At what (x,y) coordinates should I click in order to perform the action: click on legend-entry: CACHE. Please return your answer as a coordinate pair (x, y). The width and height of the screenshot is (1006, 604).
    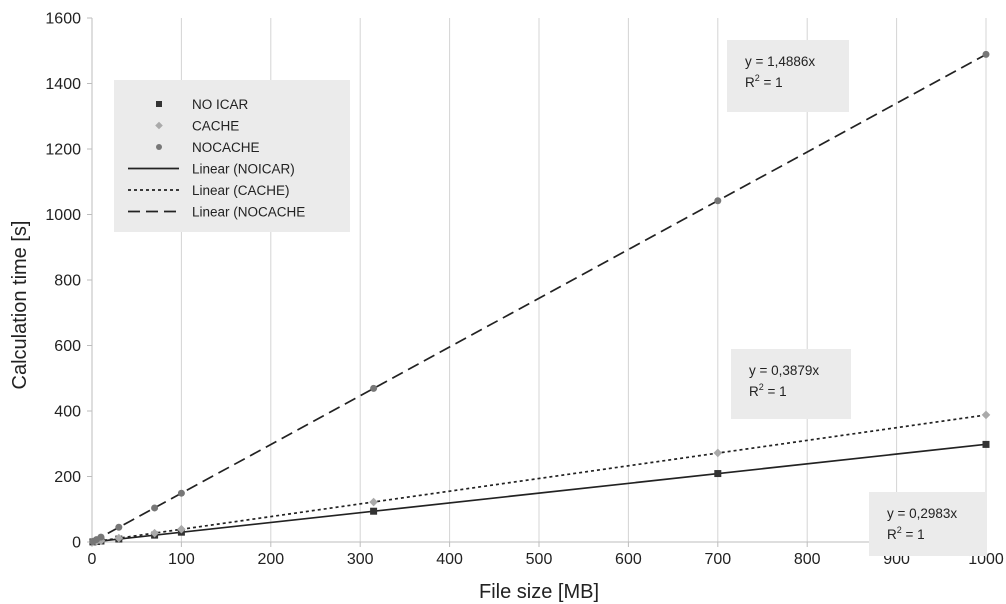
    Looking at the image, I should click on (215, 126).